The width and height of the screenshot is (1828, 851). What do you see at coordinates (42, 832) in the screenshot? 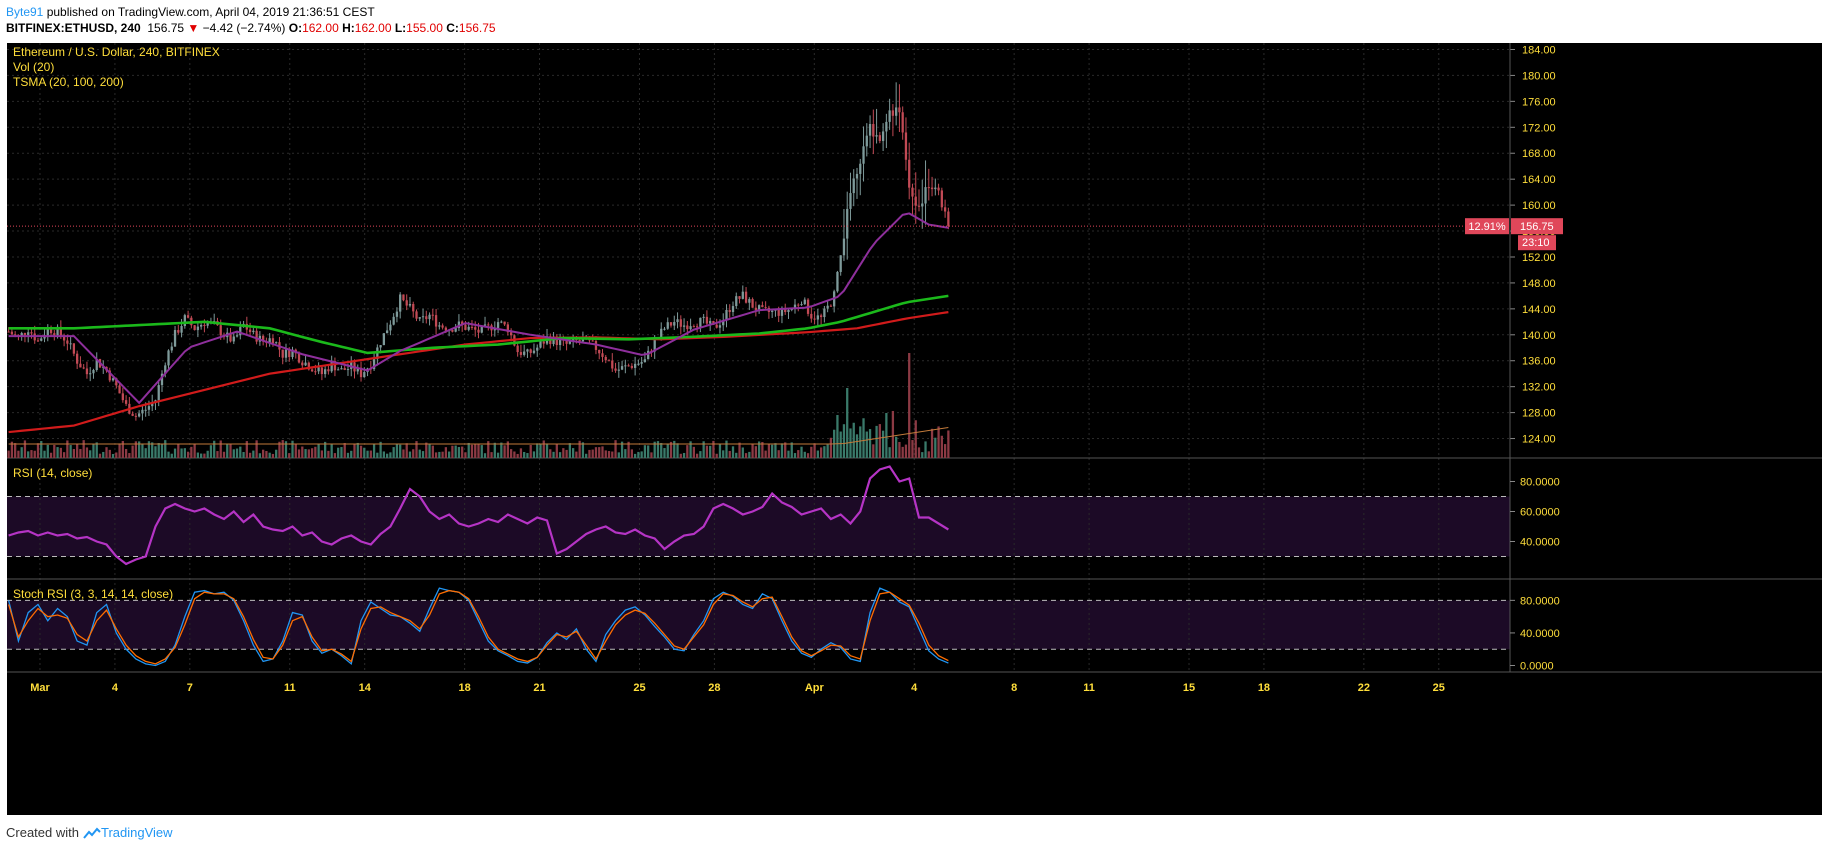
I see `created-with-label: Created with` at bounding box center [42, 832].